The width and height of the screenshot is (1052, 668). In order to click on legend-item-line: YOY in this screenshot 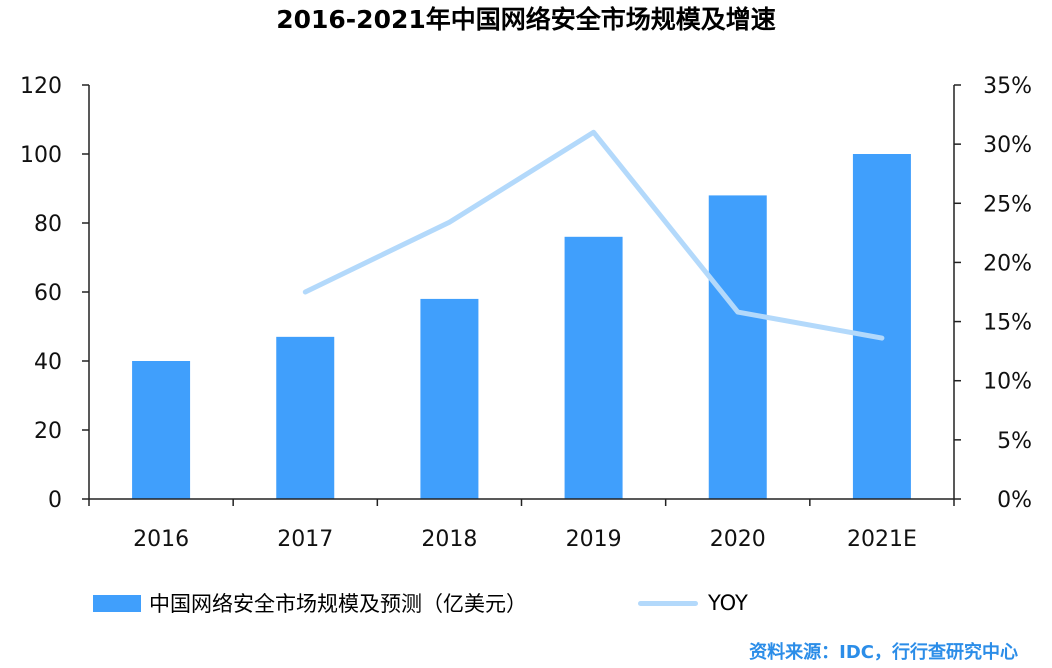, I will do `click(693, 603)`.